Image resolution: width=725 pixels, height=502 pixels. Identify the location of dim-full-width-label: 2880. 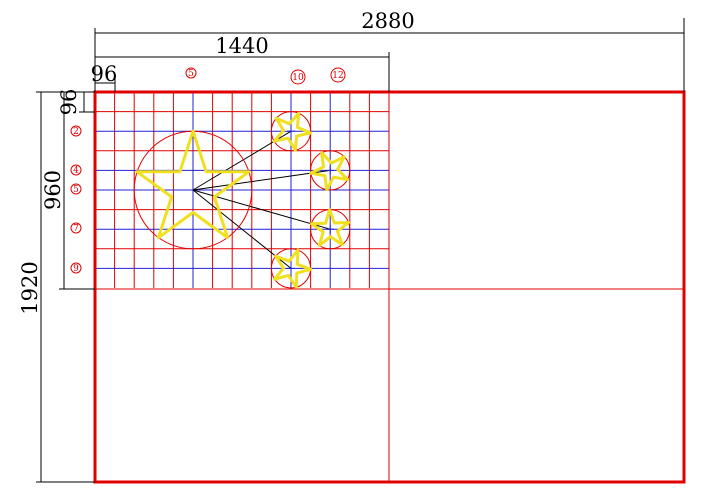
(387, 21).